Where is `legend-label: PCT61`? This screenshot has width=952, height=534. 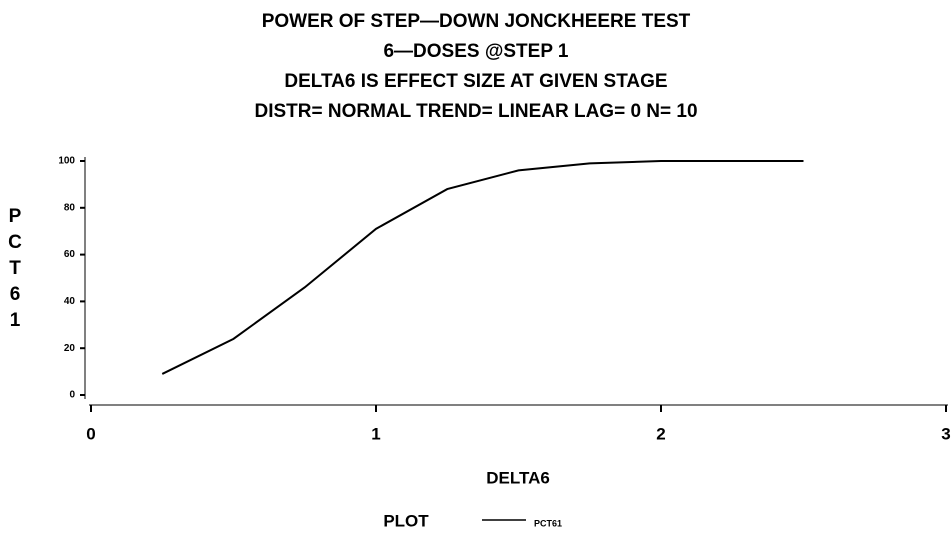
legend-label: PCT61 is located at coordinates (548, 523).